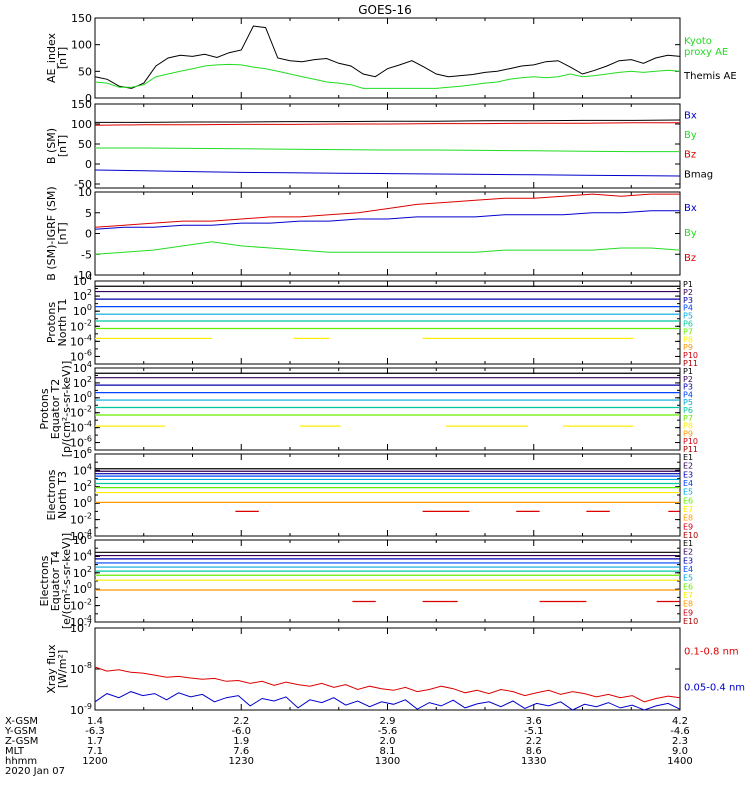 The height and width of the screenshot is (800, 750). I want to click on legend-P11: P11, so click(690, 449).